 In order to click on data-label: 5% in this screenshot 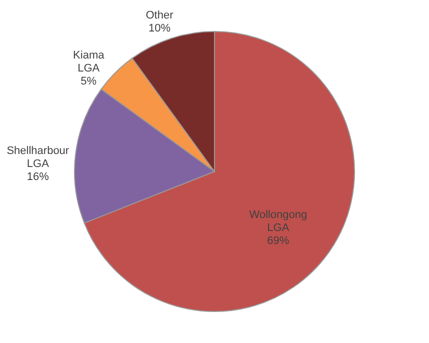, I will do `click(88, 82)`.